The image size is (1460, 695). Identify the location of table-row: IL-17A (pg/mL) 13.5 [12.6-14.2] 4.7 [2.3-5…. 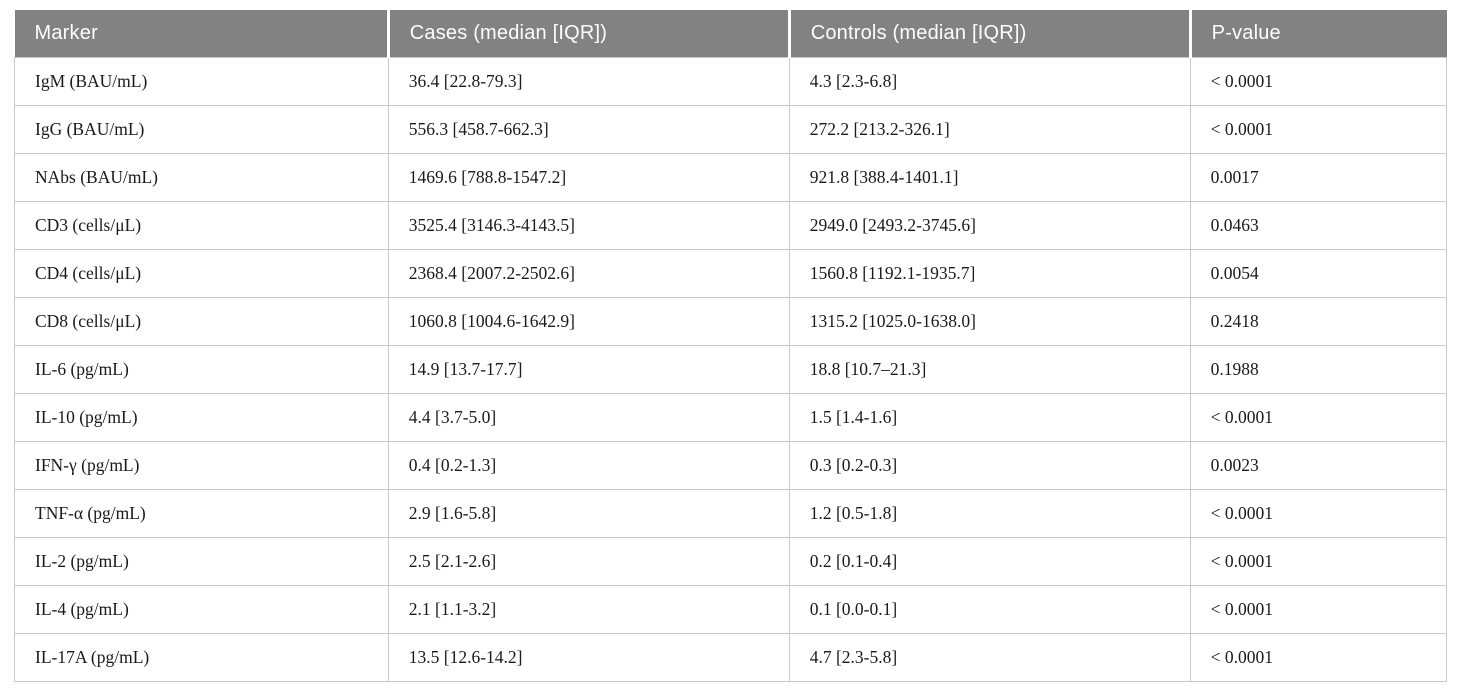
(731, 657).